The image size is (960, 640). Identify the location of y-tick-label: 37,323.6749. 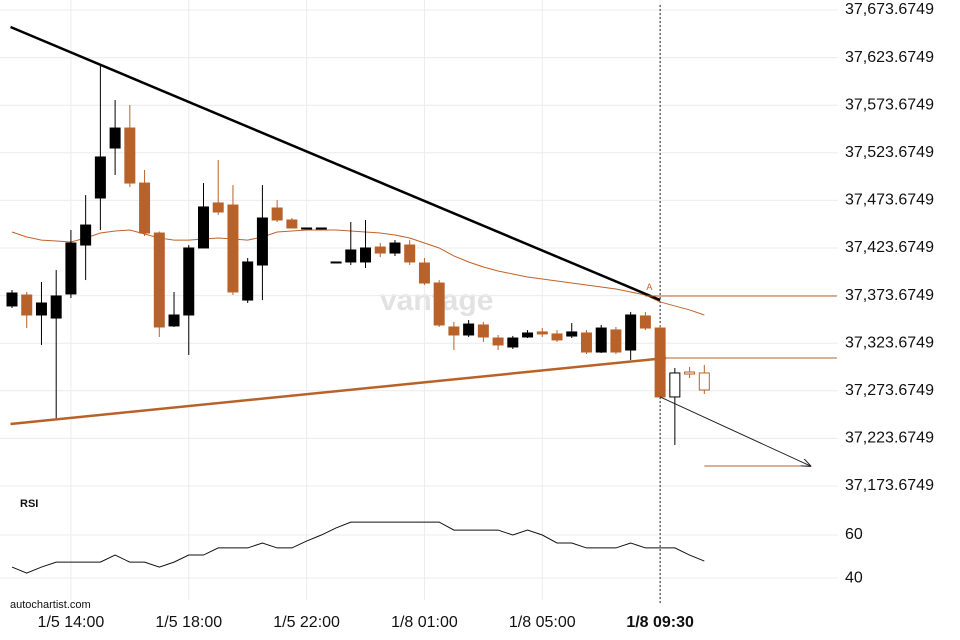
(889, 342).